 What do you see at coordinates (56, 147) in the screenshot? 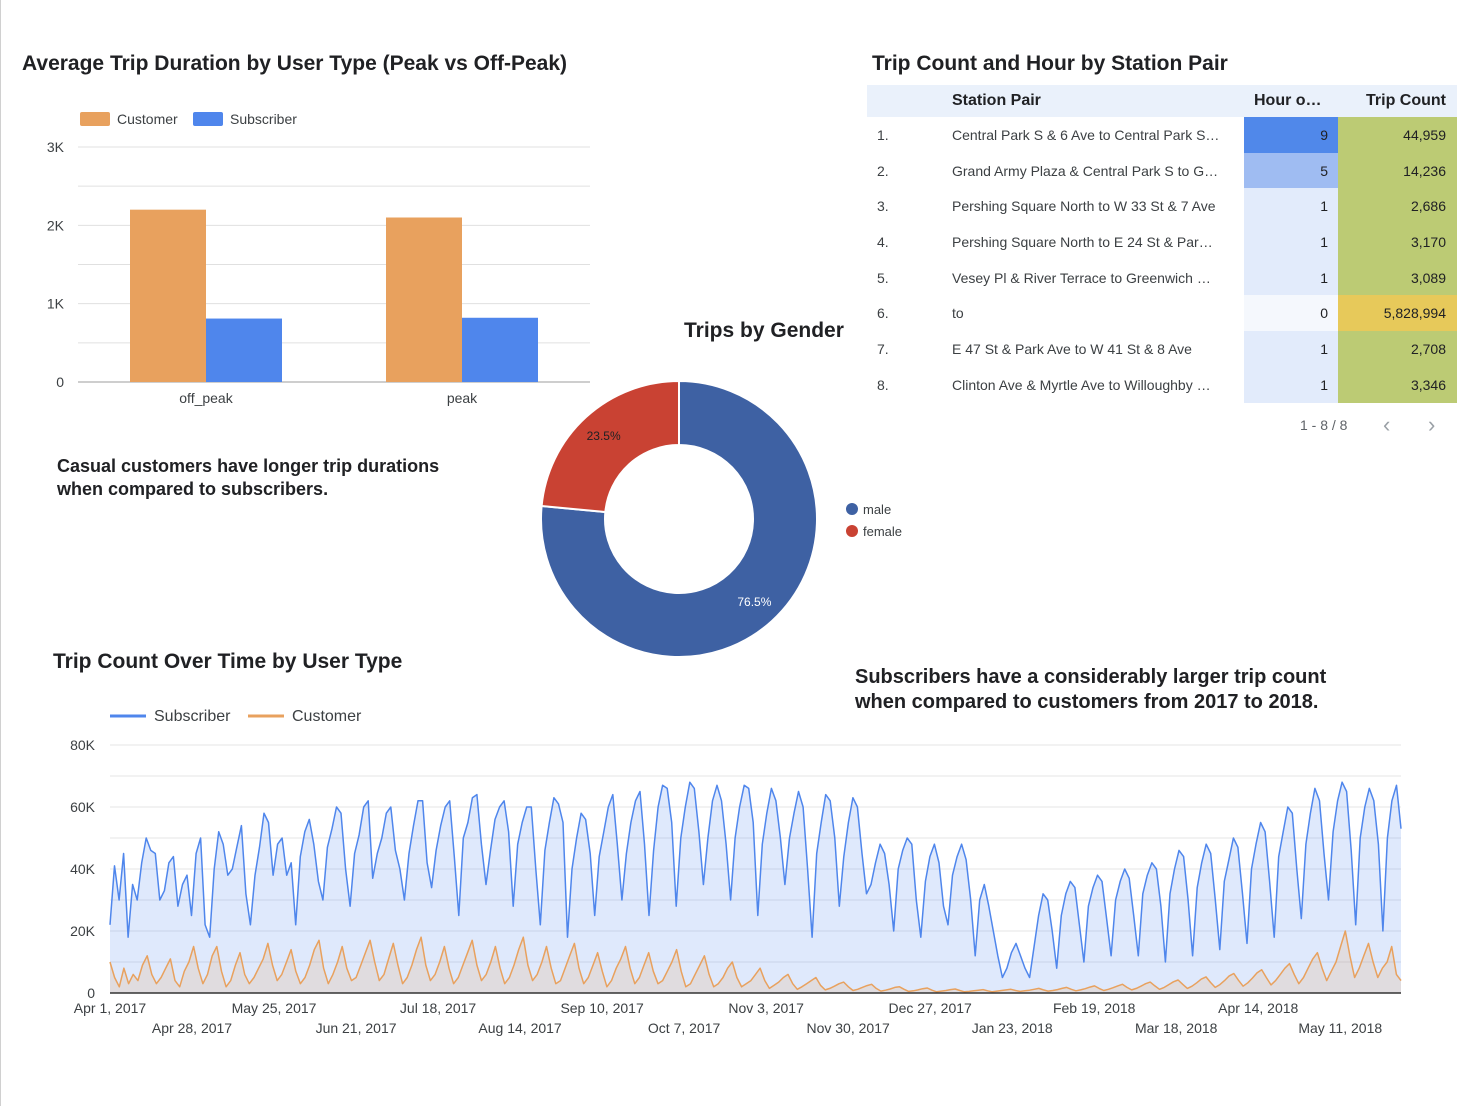
I see `bar-y-tick: 3K` at bounding box center [56, 147].